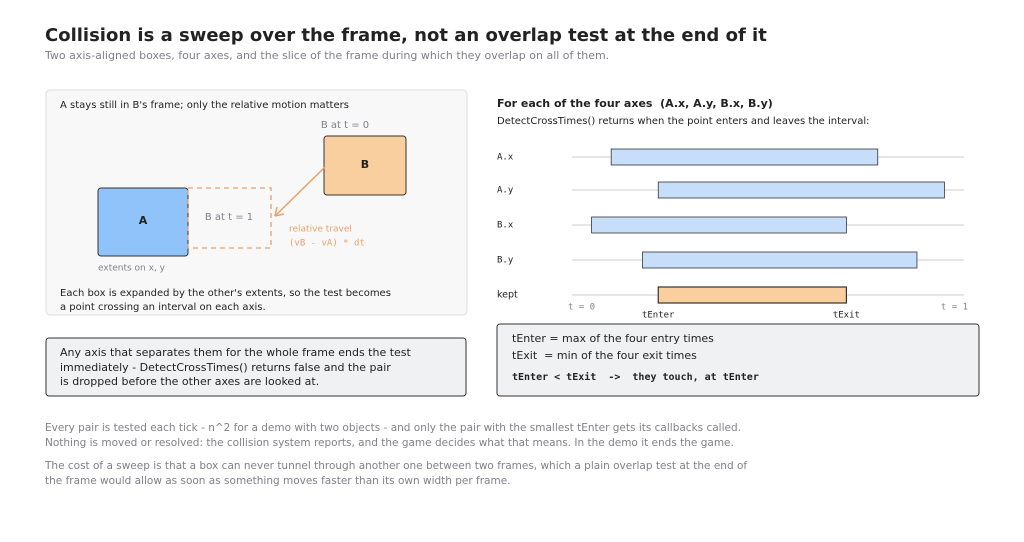  What do you see at coordinates (604, 355) in the screenshot?
I see `result: tExit = min of the four exit times` at bounding box center [604, 355].